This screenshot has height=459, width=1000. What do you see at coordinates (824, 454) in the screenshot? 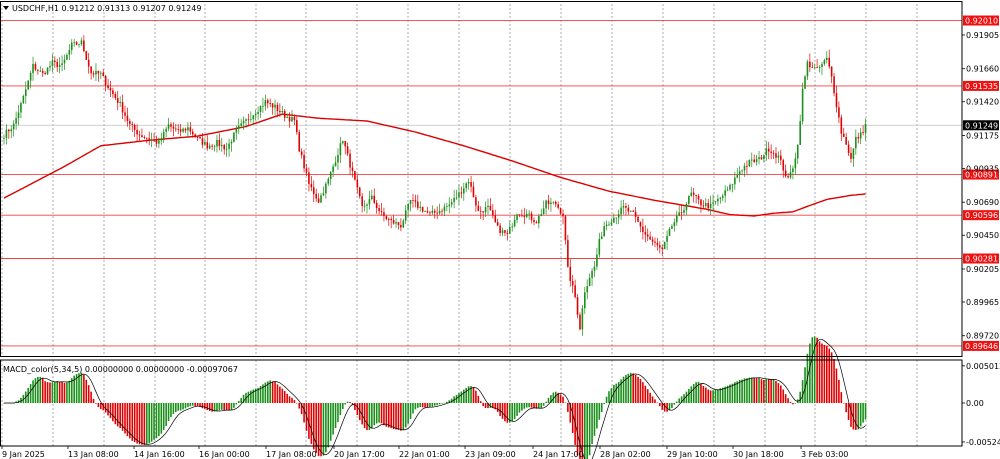
I see `time-tick-label: 3 Feb 03:00` at bounding box center [824, 454].